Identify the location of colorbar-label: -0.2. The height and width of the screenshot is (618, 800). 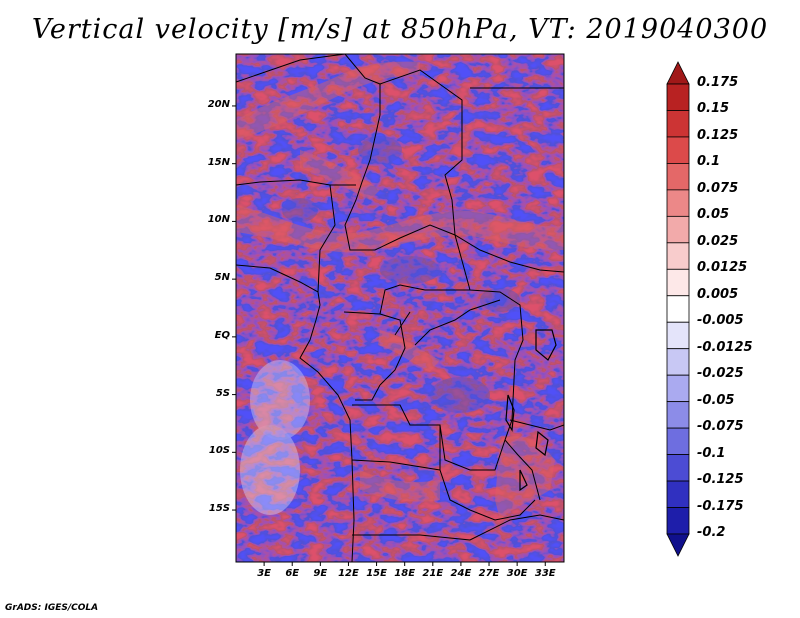
(711, 532).